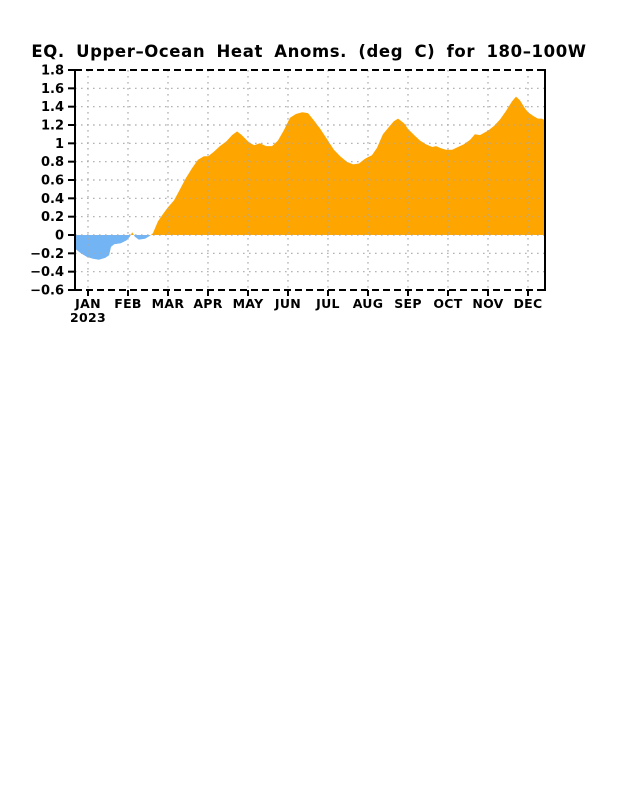 This screenshot has width=618, height=800. What do you see at coordinates (249, 303) in the screenshot?
I see `x-axis-label: MAY` at bounding box center [249, 303].